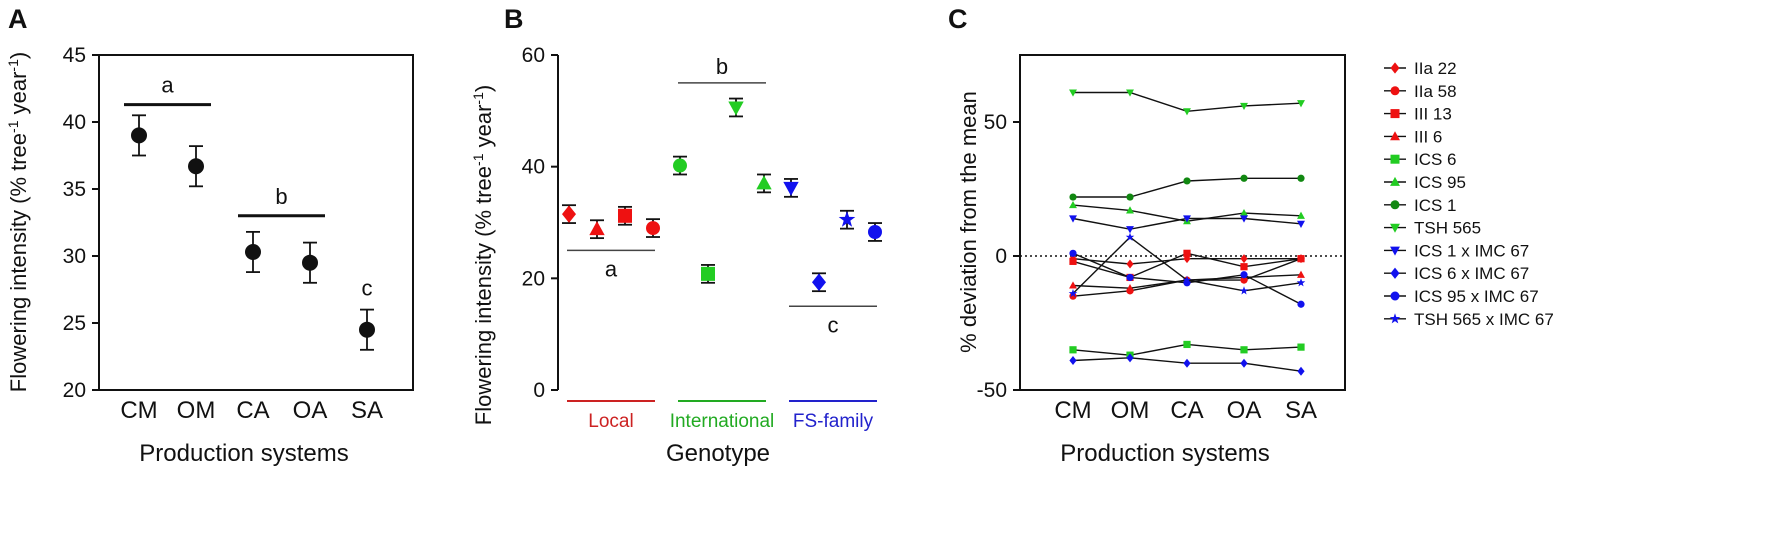  Describe the element at coordinates (167, 85) in the screenshot. I see `panel-a-significance-label: a` at that location.